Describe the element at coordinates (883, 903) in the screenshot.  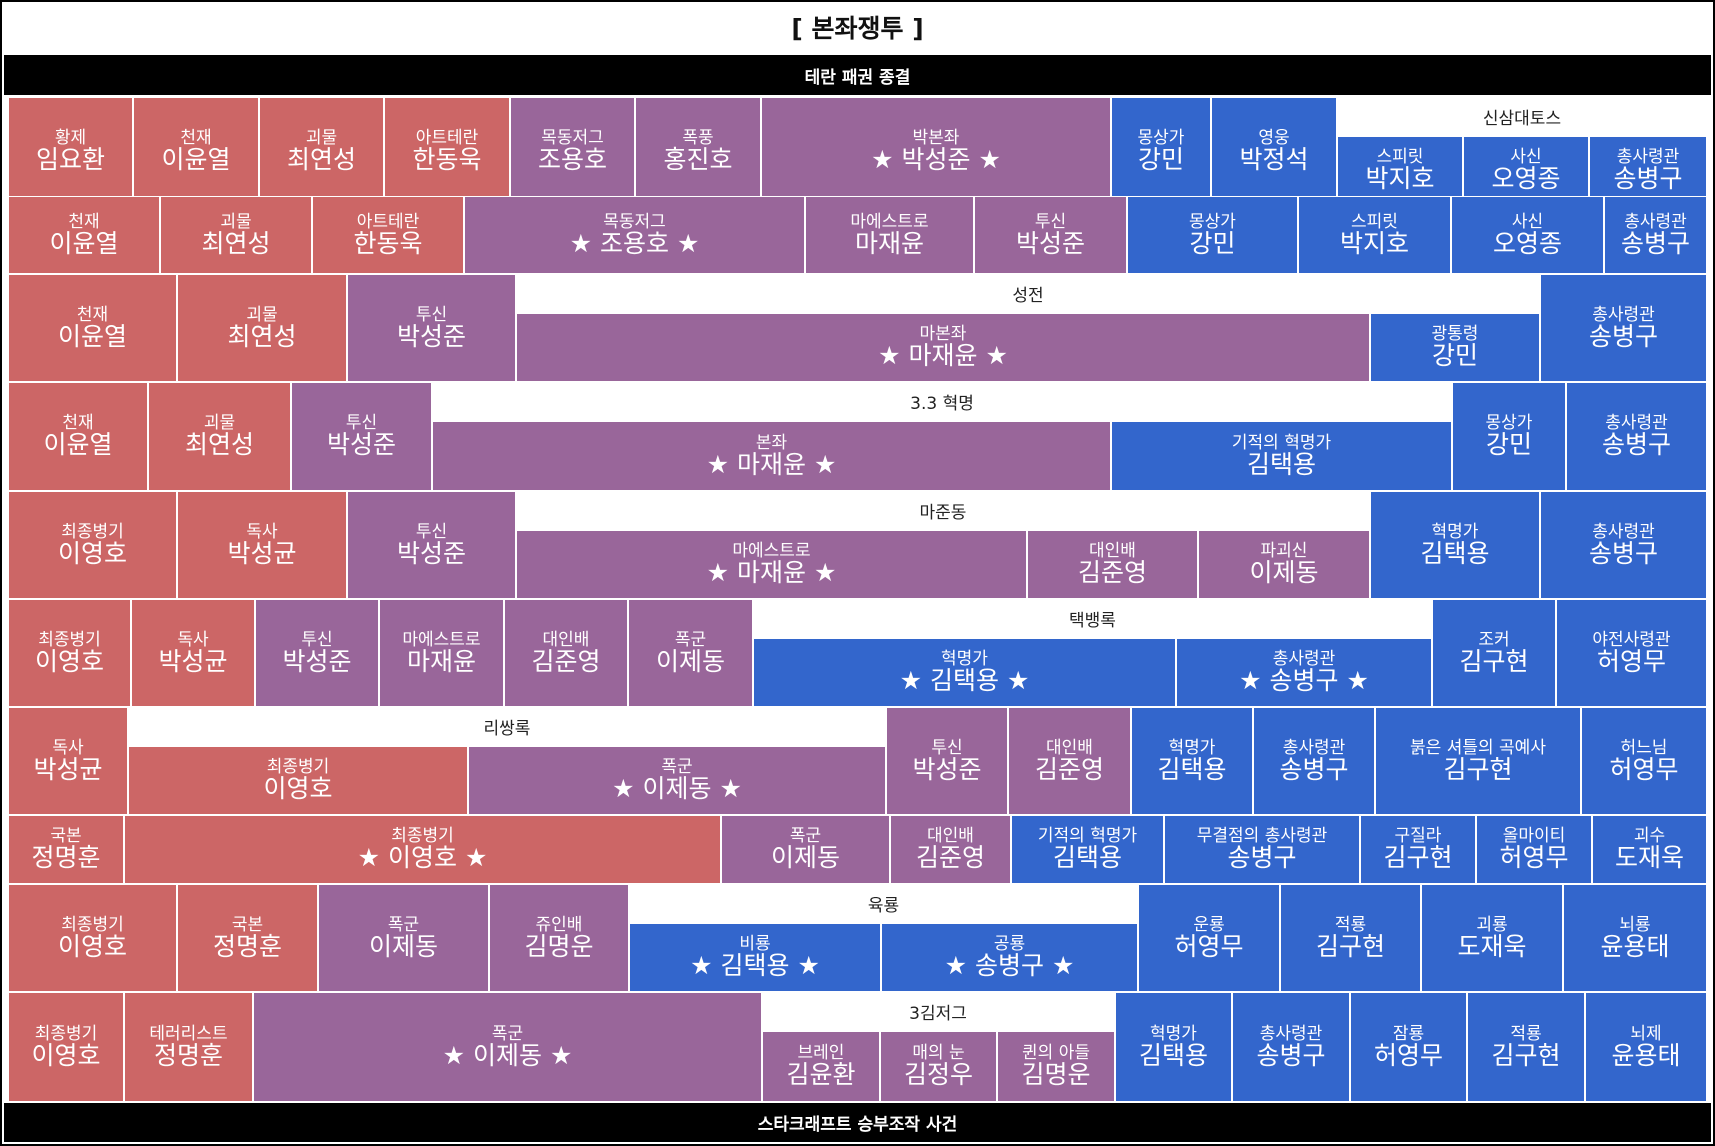
I see `era-label: 육룡` at that location.